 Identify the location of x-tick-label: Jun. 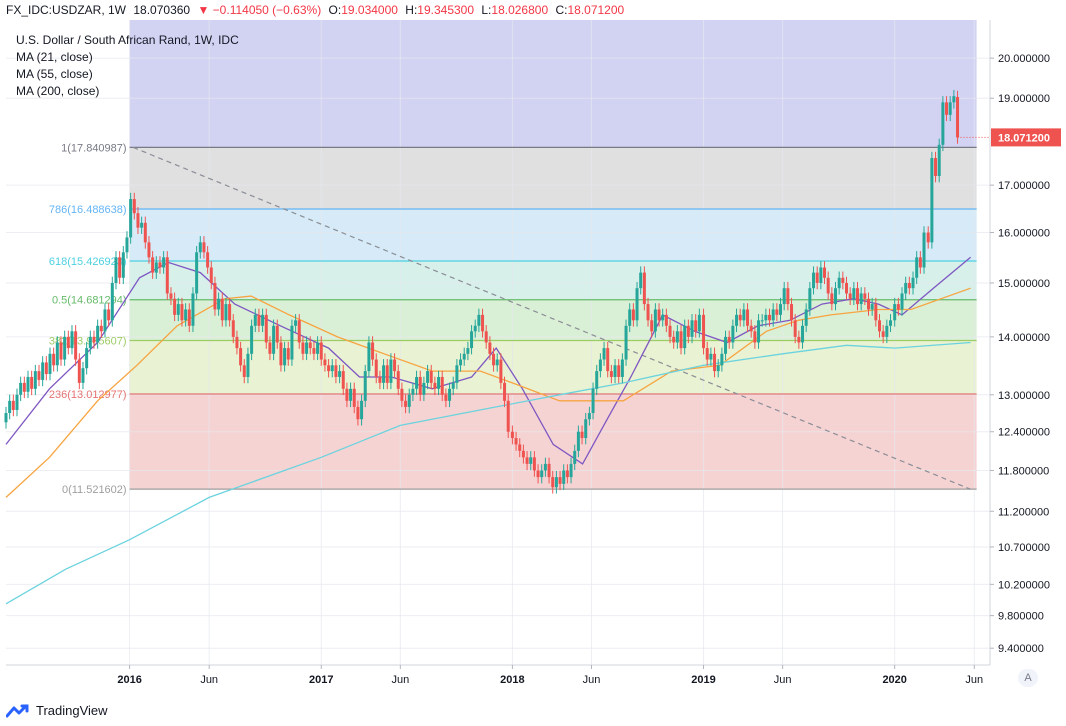
(592, 680).